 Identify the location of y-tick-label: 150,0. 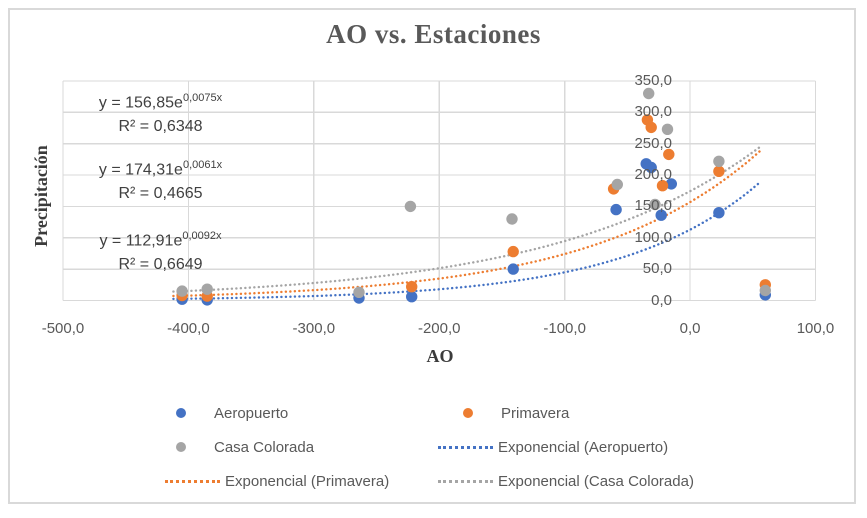
(653, 206).